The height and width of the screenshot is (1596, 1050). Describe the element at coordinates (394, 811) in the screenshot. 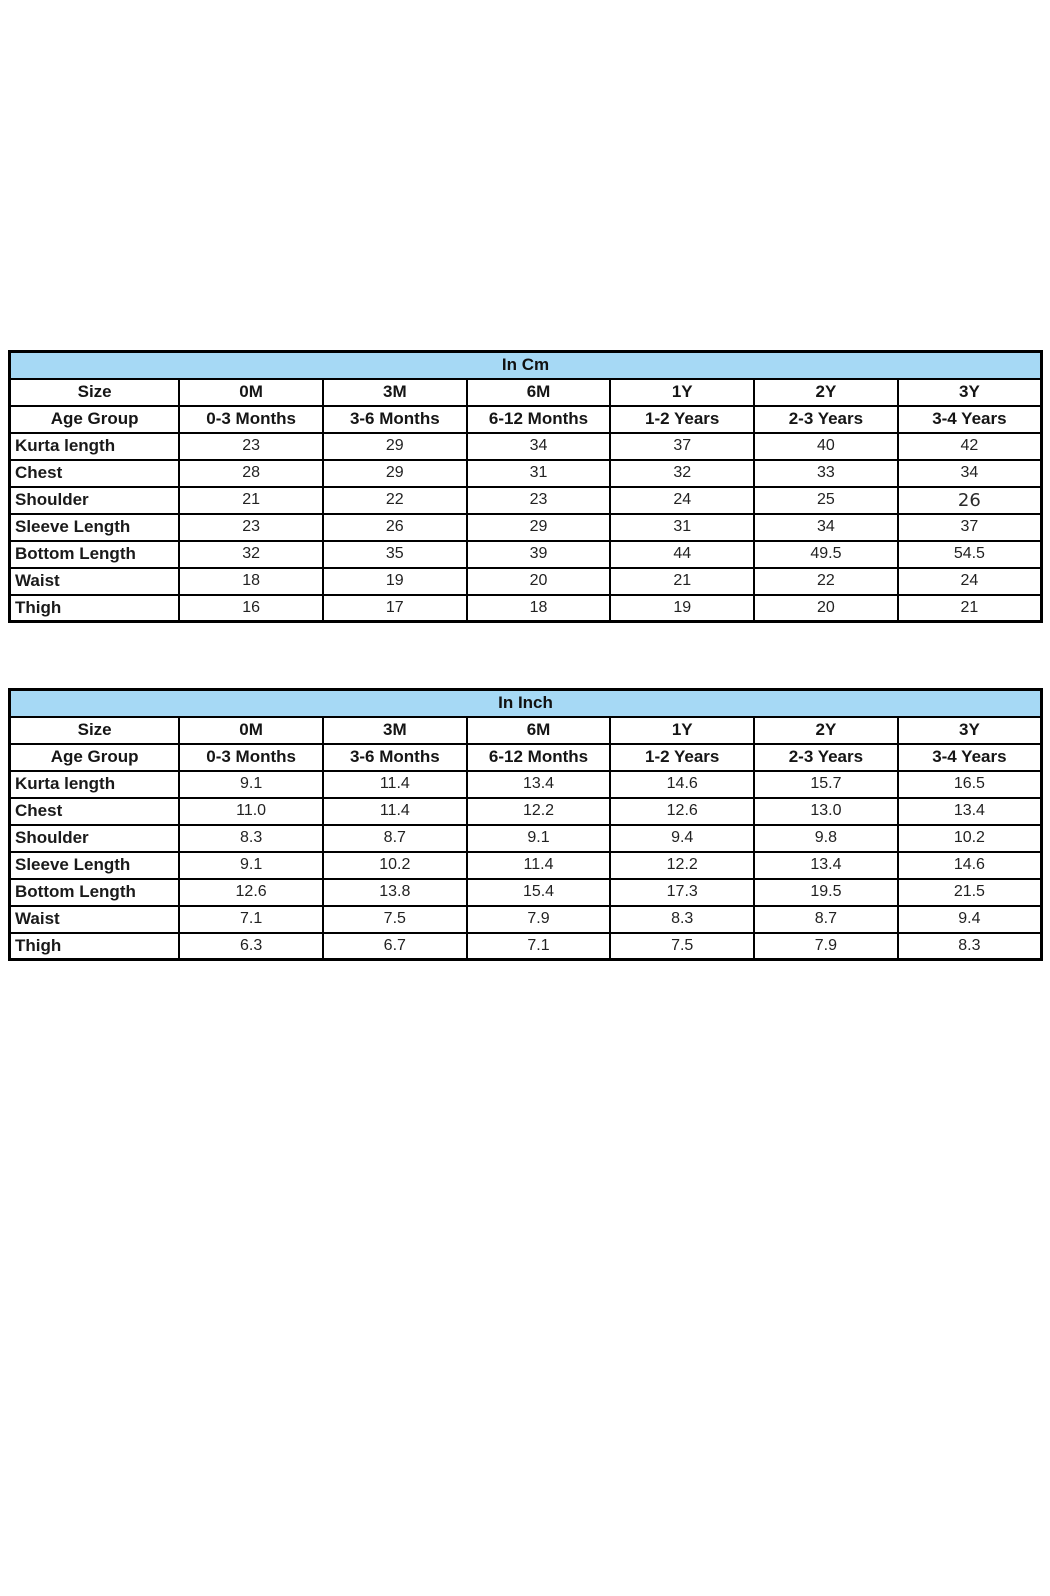

I see `measurement-value: 11.4` at that location.